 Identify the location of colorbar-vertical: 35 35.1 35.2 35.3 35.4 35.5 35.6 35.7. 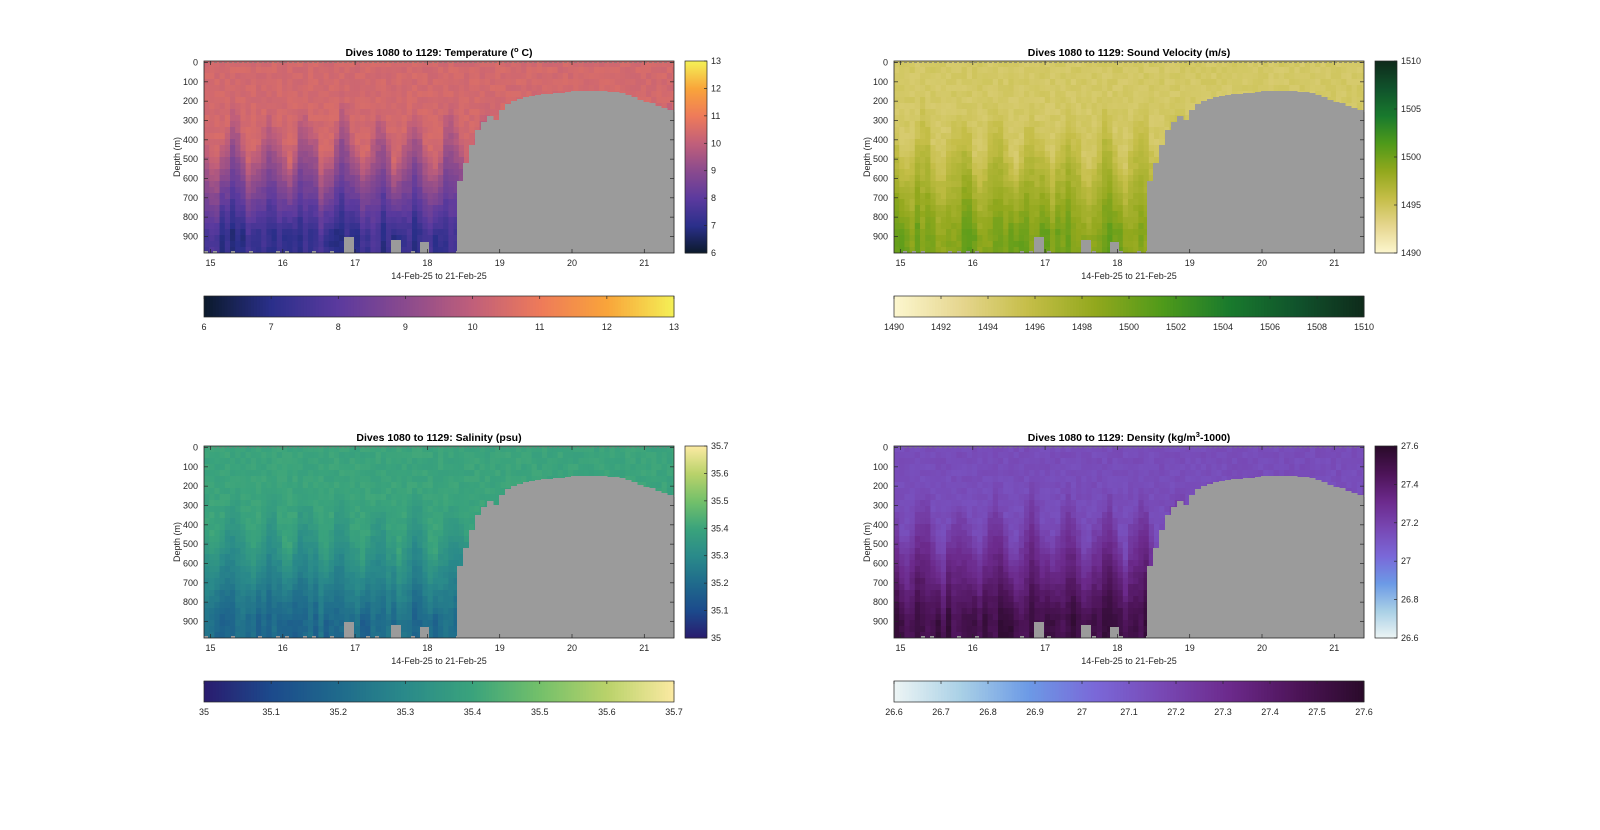
(706, 542).